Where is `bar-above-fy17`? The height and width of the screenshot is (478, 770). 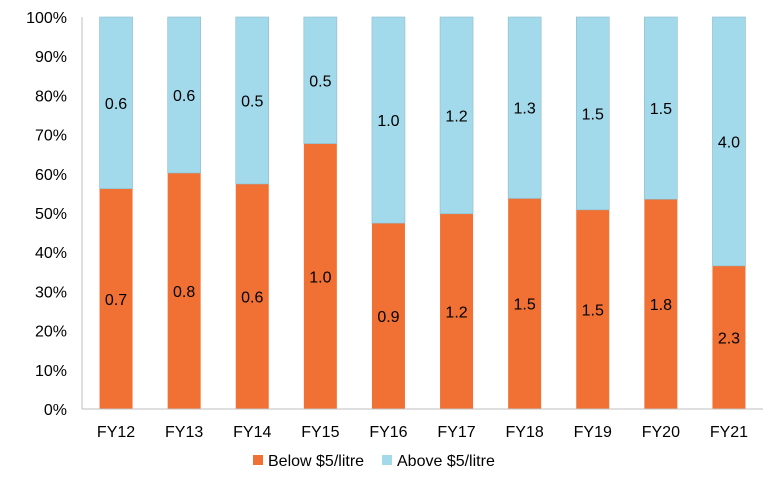
bar-above-fy17 is located at coordinates (456, 115).